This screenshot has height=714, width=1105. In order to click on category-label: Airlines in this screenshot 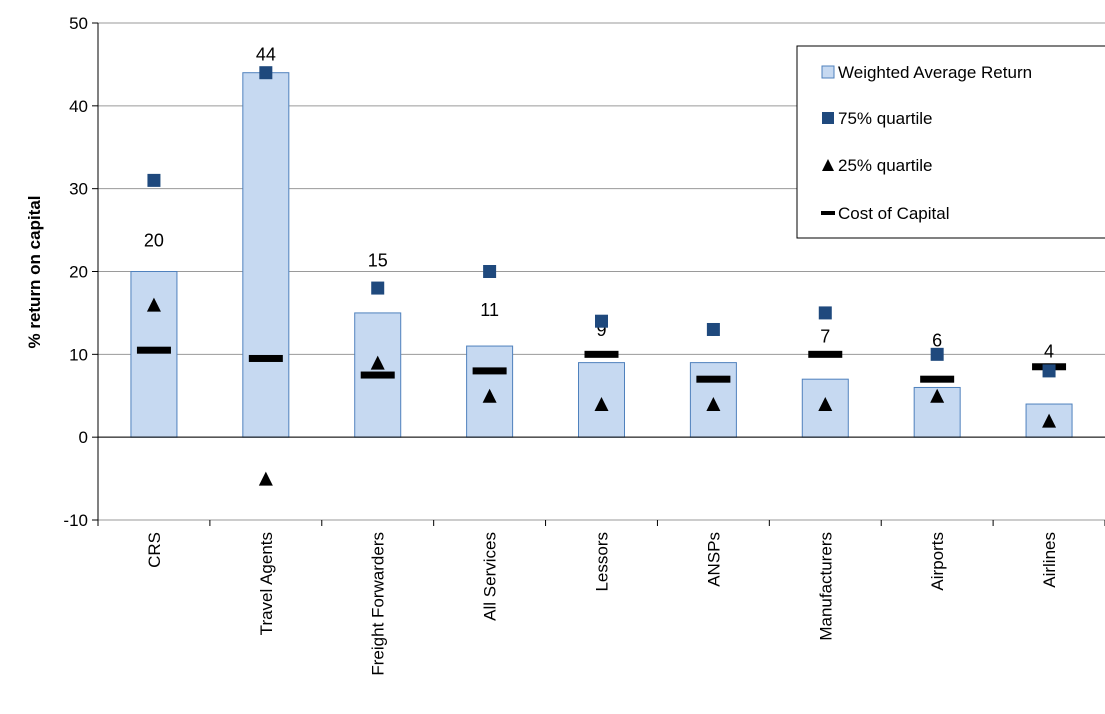, I will do `click(1049, 560)`.